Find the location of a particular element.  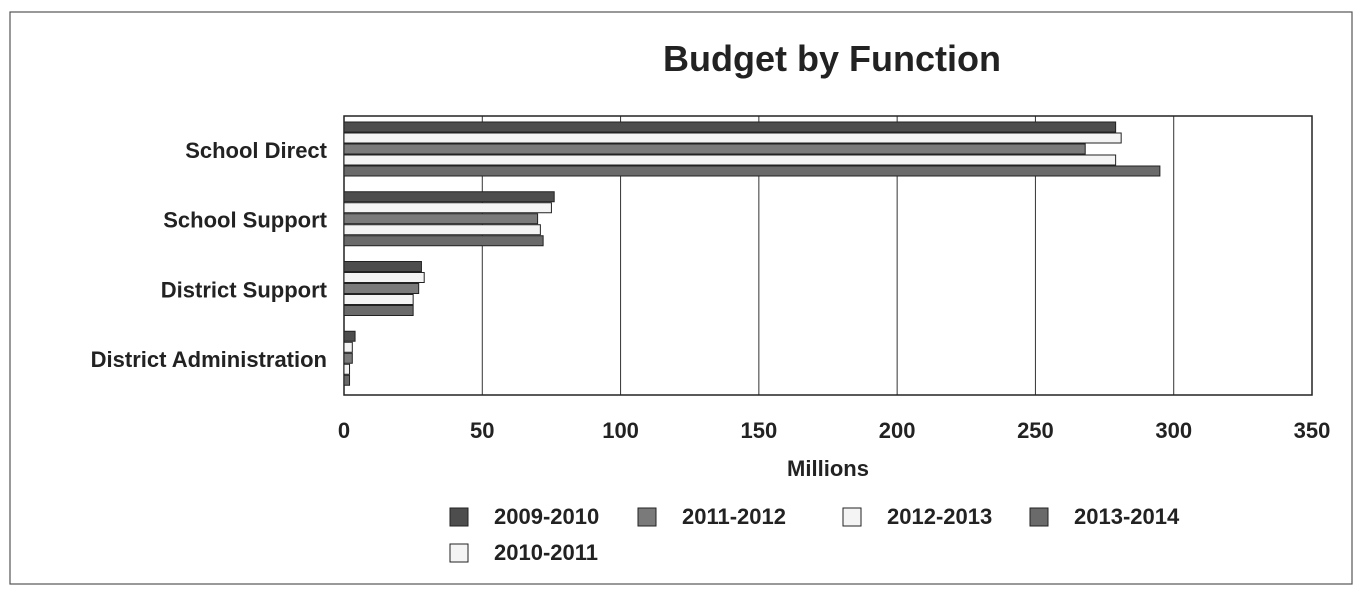

x-tick-label: 100 is located at coordinates (620, 430).